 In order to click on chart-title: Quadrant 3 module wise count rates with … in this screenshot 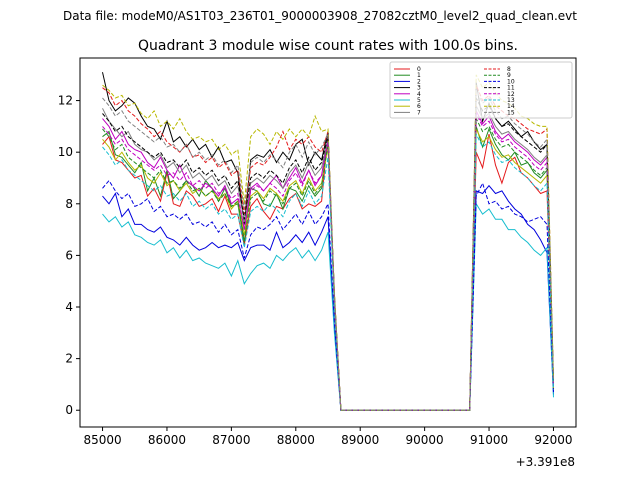, I will do `click(328, 46)`.